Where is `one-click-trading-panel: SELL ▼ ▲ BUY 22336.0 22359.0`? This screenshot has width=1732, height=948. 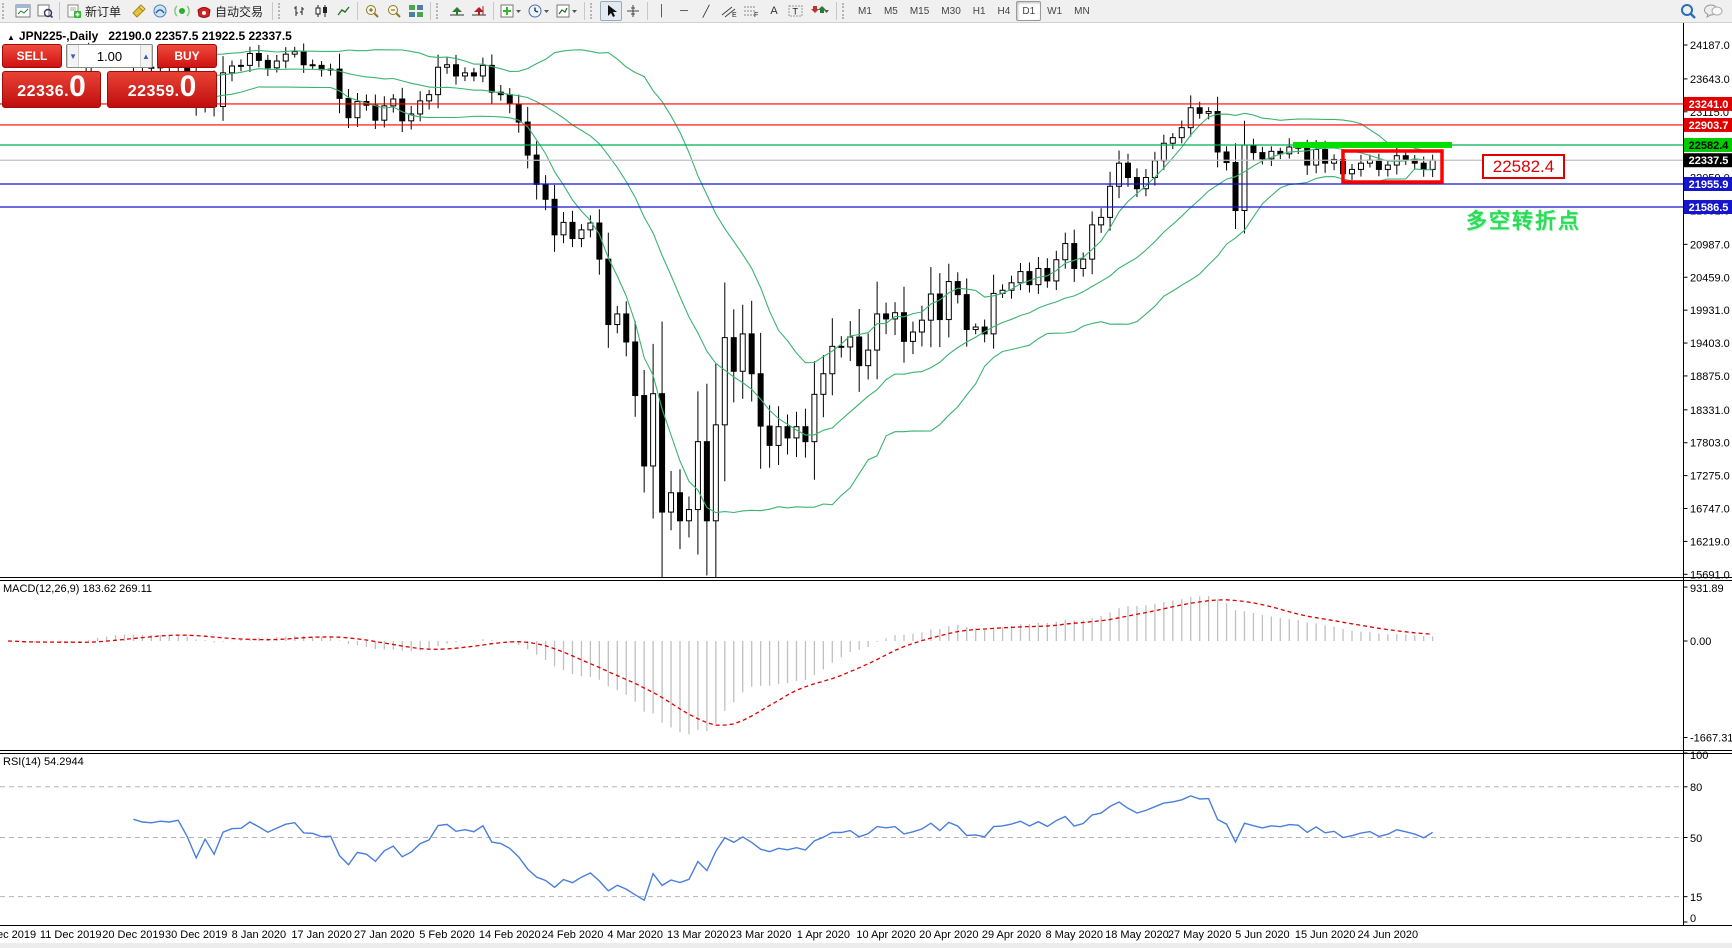
one-click-trading-panel: SELL ▼ ▲ BUY 22336.0 22359.0 is located at coordinates (109, 76).